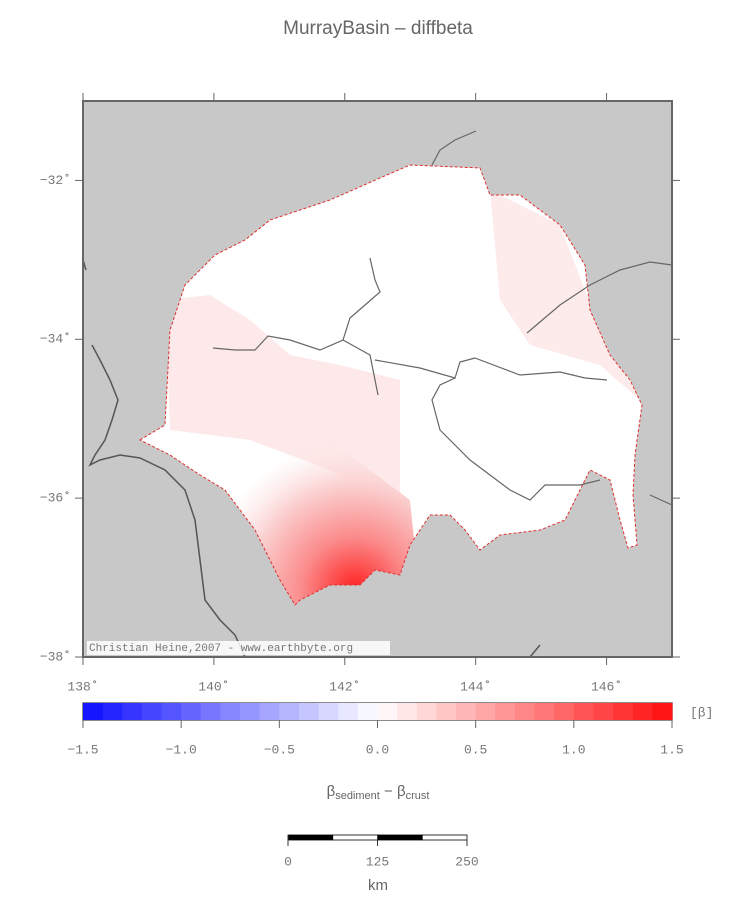 The height and width of the screenshot is (912, 731). What do you see at coordinates (475, 749) in the screenshot?
I see `colorbar-tick-label: 0.5` at bounding box center [475, 749].